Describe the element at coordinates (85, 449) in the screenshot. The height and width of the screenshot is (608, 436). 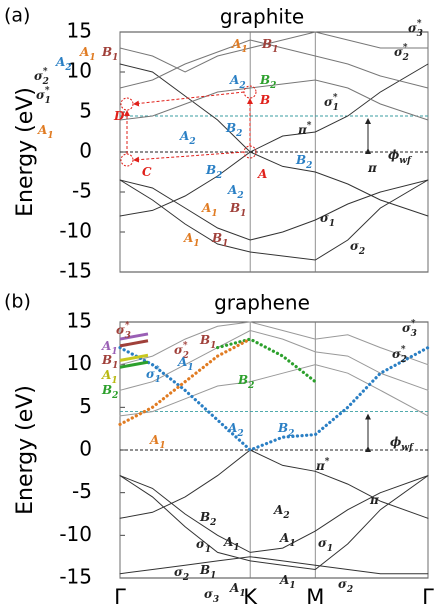
I see `y-tick-label: 0` at that location.